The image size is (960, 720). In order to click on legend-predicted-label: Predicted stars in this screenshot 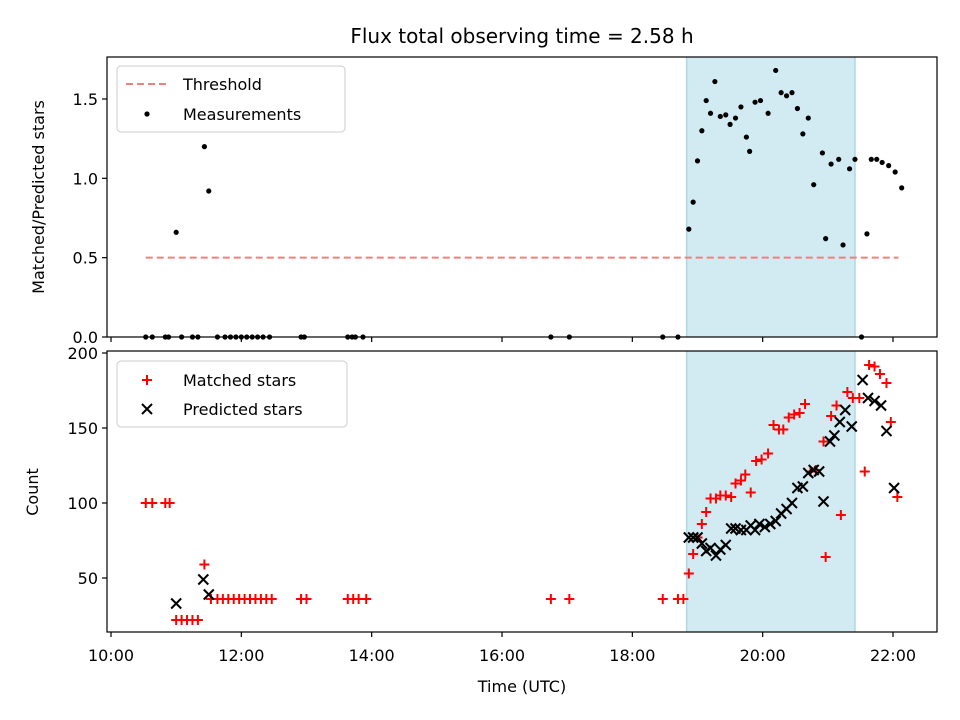, I will do `click(243, 409)`.